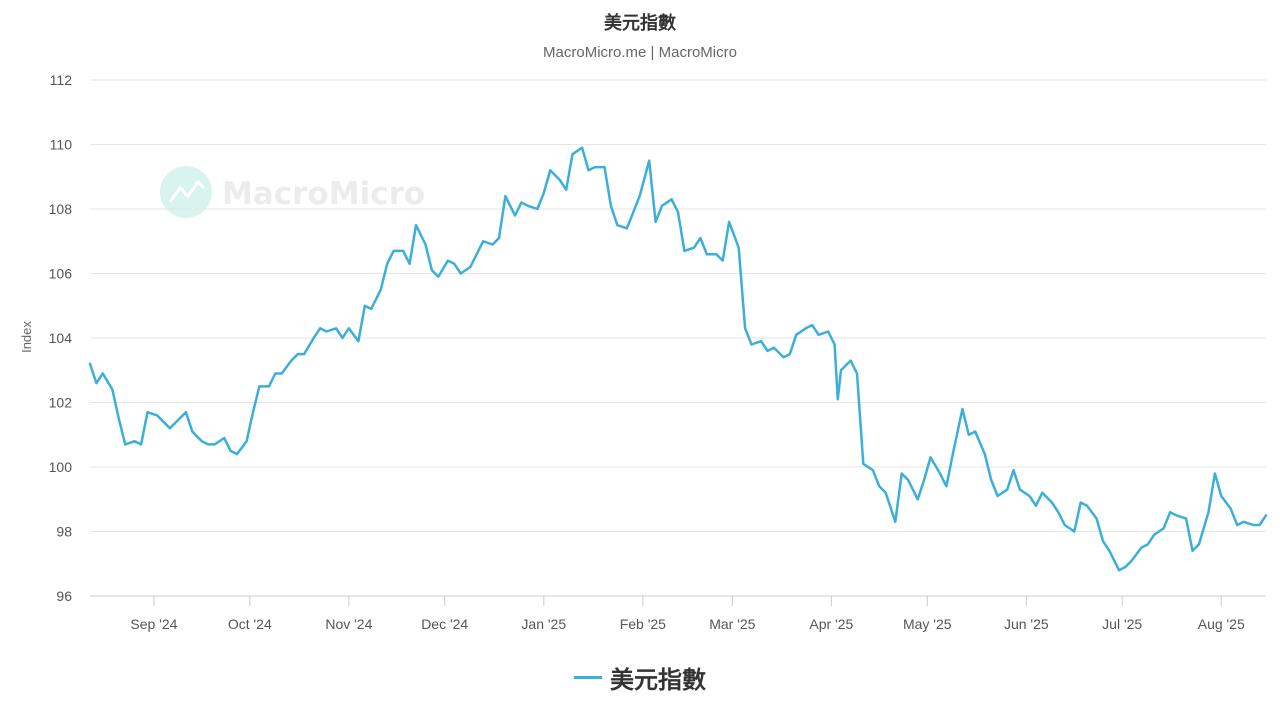 The height and width of the screenshot is (720, 1280). What do you see at coordinates (61, 80) in the screenshot?
I see `y-tick-label: 112` at bounding box center [61, 80].